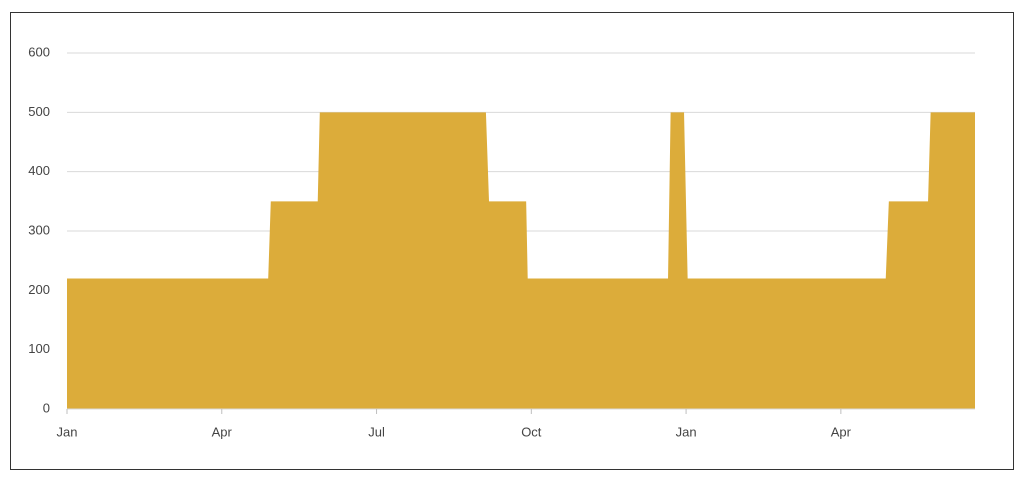 This screenshot has width=1024, height=486. Describe the element at coordinates (39, 111) in the screenshot. I see `y-tick-label: 500` at that location.